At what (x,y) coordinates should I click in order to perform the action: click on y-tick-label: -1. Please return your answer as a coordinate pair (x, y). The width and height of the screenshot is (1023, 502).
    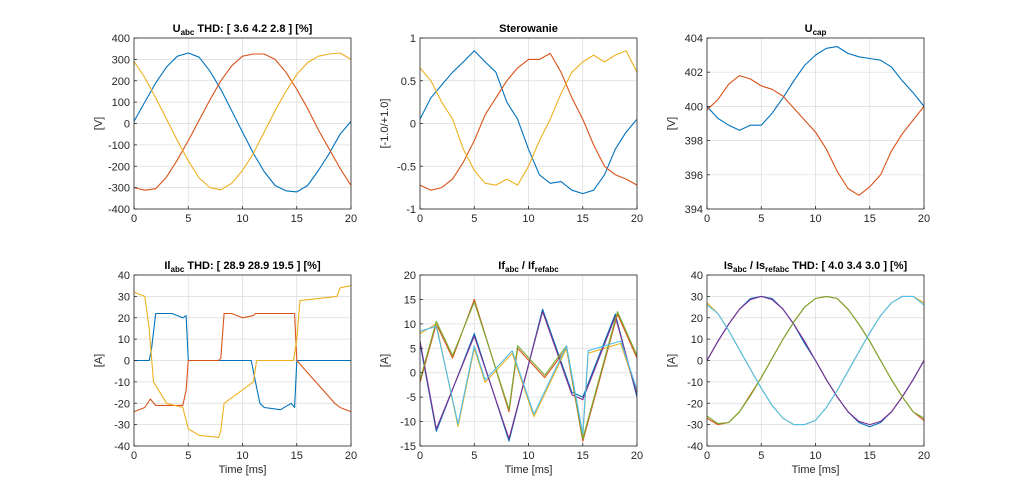
    Looking at the image, I should click on (411, 210).